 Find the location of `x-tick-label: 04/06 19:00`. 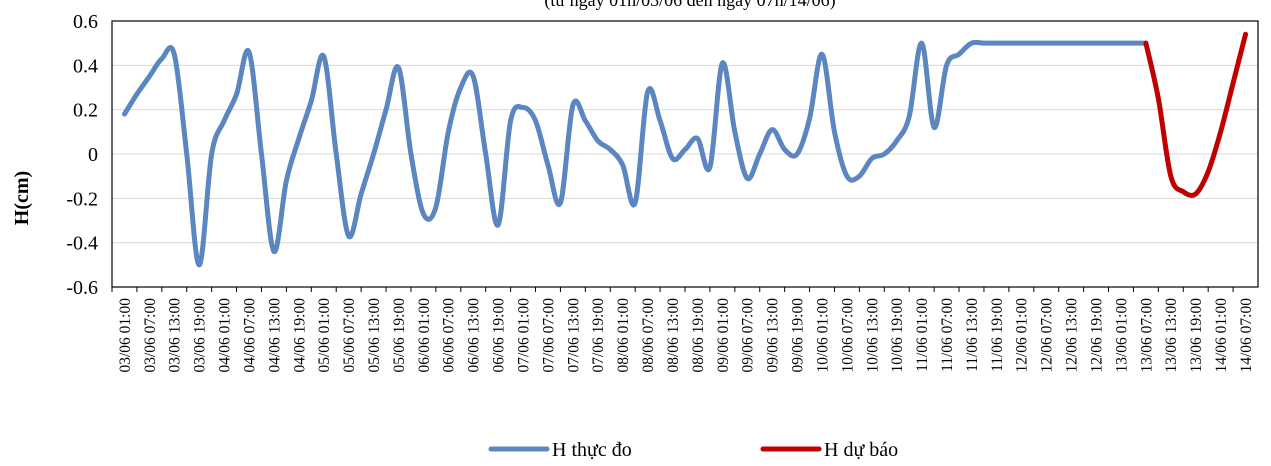

x-tick-label: 04/06 19:00 is located at coordinates (299, 335).